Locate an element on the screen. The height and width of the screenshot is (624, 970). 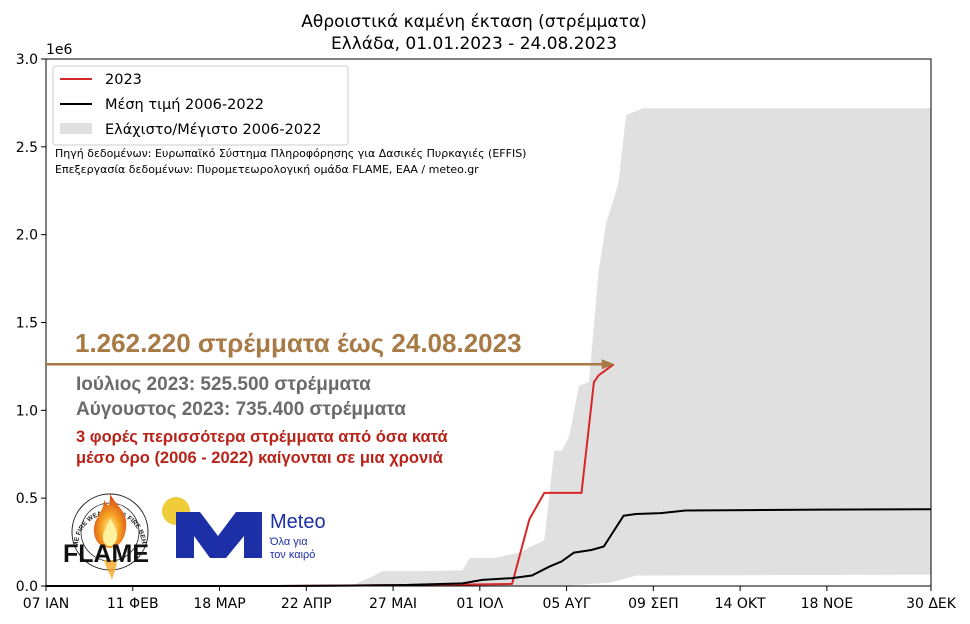
legend-swatch-band is located at coordinates (76, 128).